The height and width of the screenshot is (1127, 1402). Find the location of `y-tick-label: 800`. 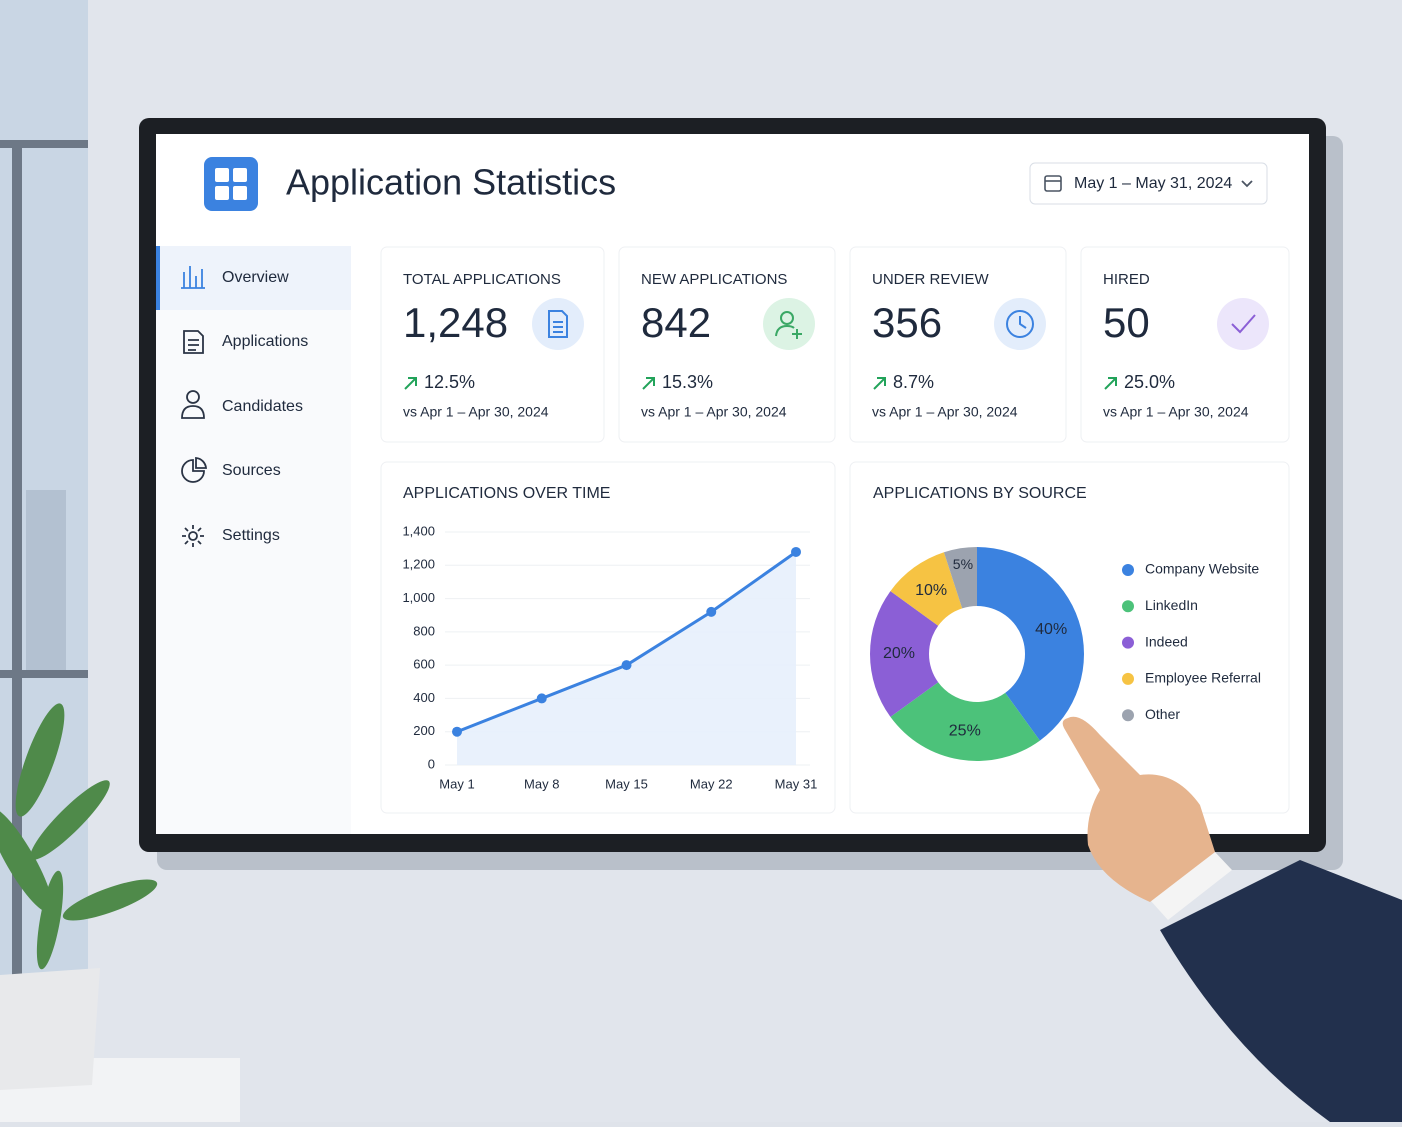

y-tick-label: 800 is located at coordinates (424, 630).